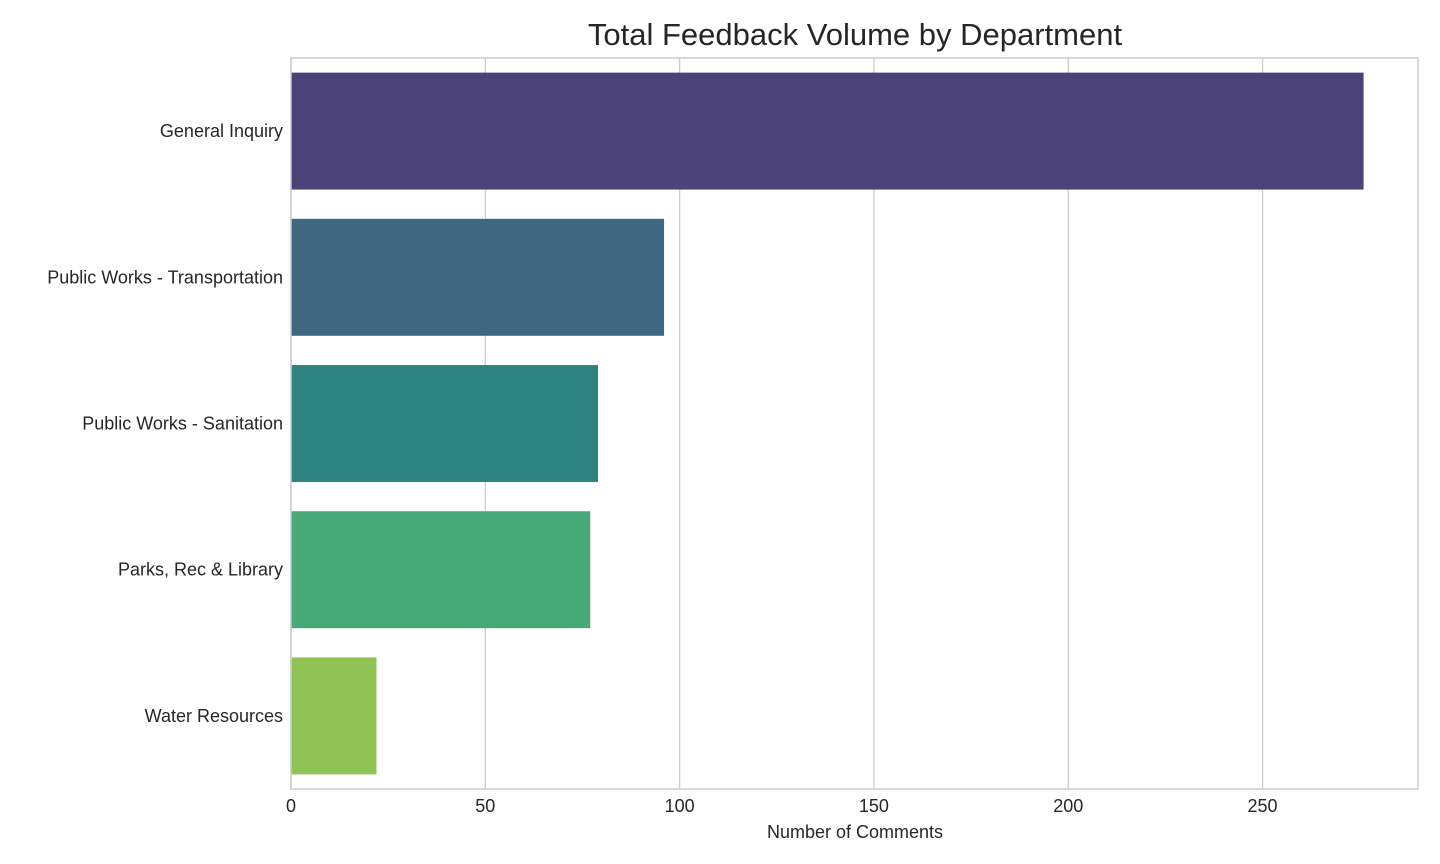 This screenshot has height=864, width=1440. I want to click on x-tick-label: 100, so click(680, 806).